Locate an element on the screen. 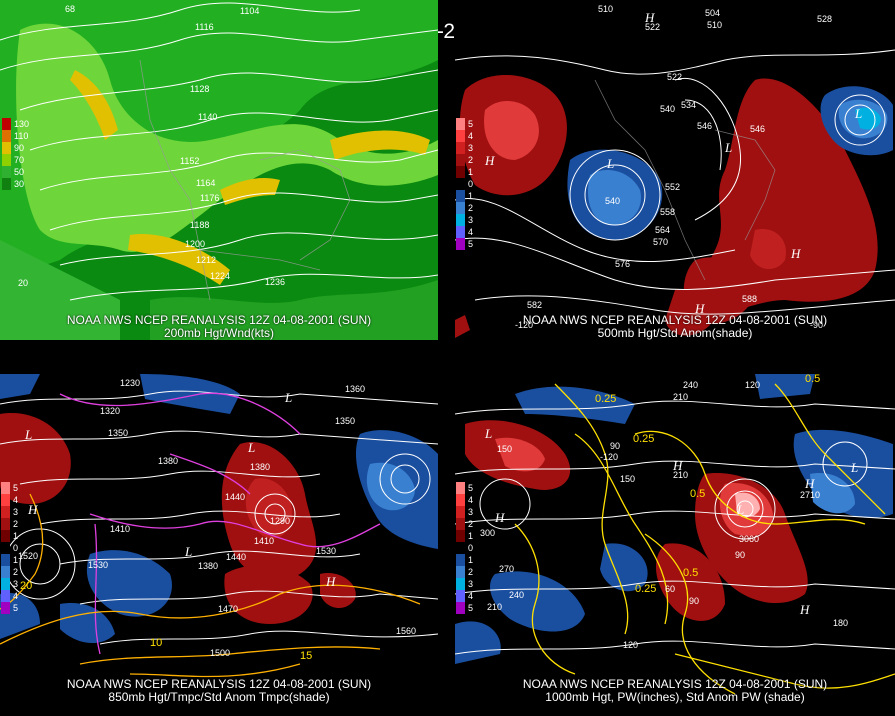 The height and width of the screenshot is (716, 895). contour-label: 1212 is located at coordinates (206, 260).